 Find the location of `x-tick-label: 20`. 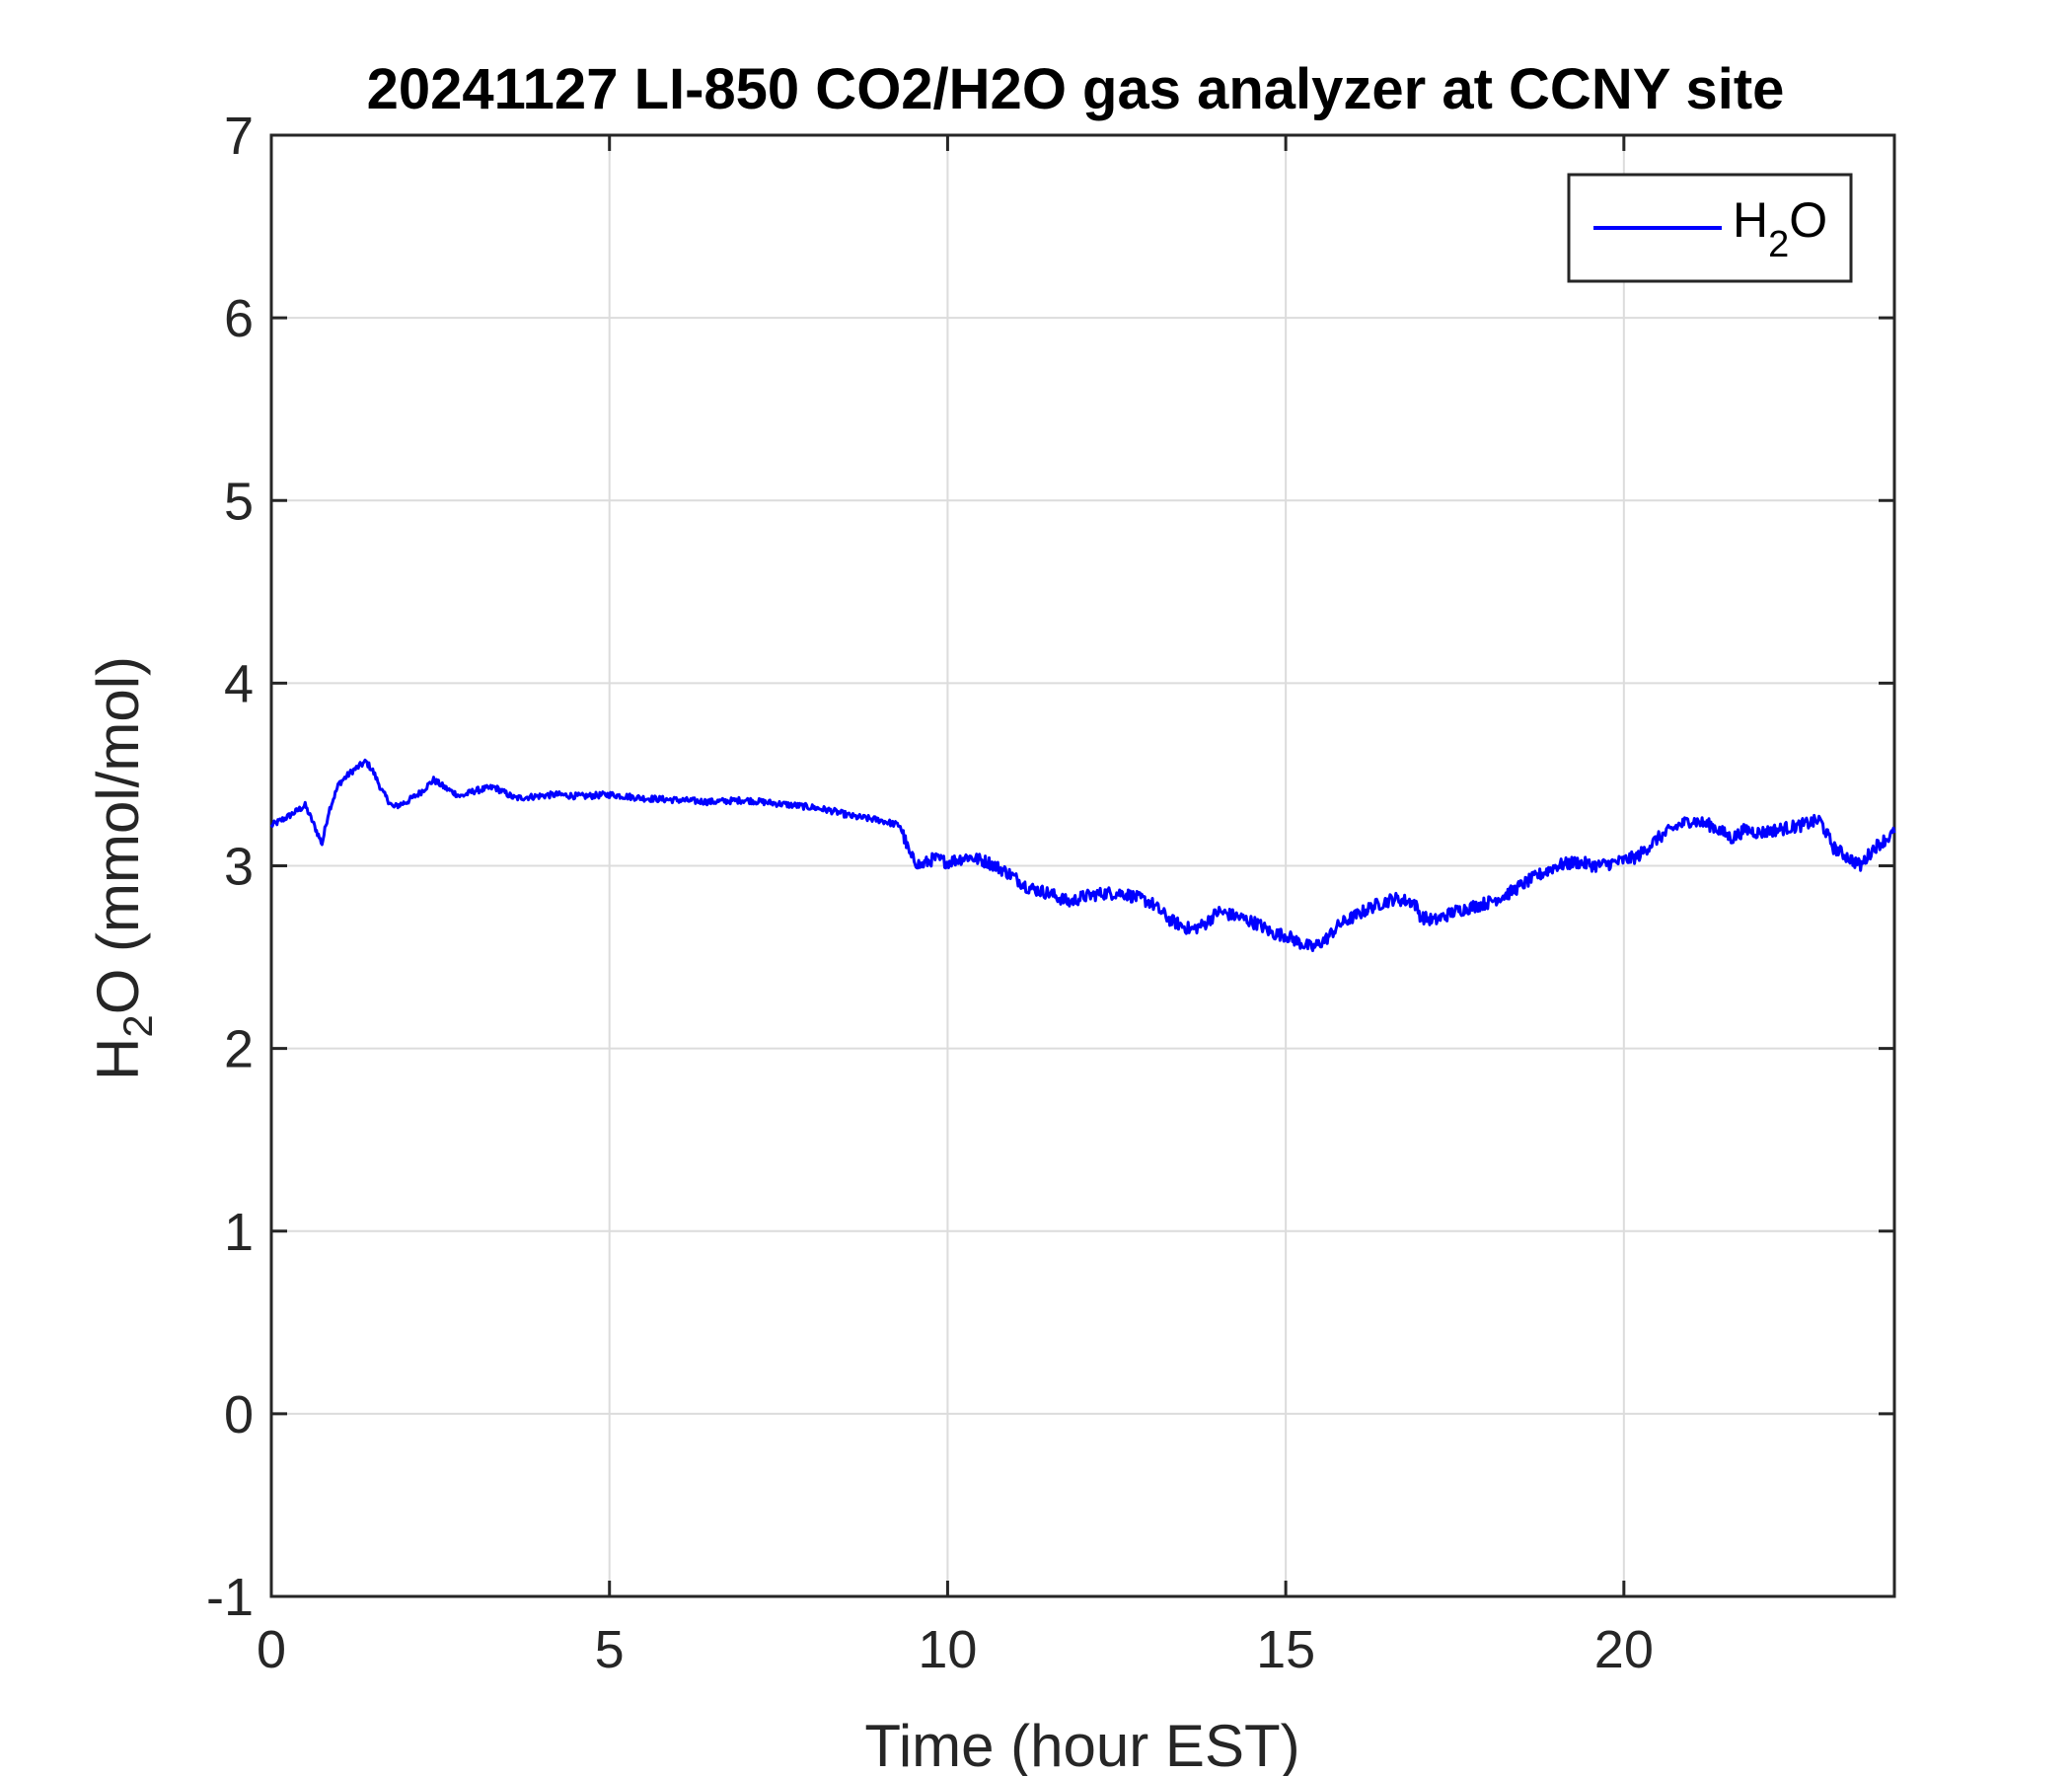

x-tick-label: 20 is located at coordinates (1624, 1650).